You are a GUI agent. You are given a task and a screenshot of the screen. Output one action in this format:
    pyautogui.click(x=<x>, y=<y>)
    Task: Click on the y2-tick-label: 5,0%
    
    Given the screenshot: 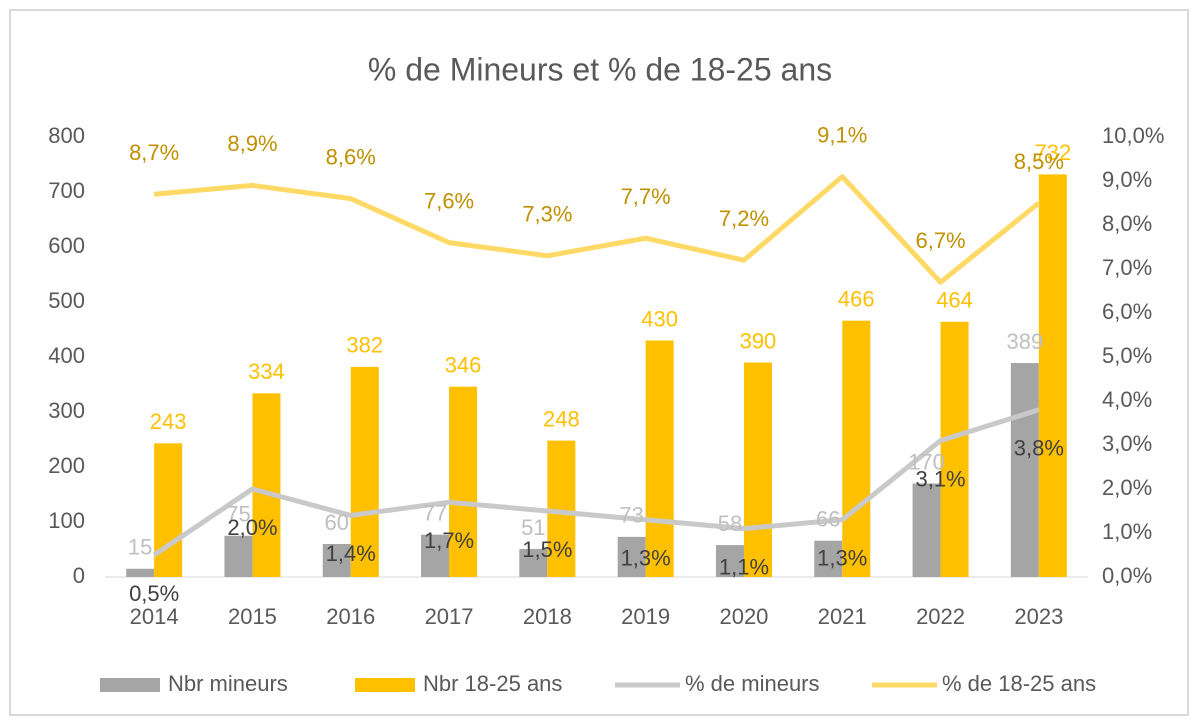 What is the action you would take?
    pyautogui.click(x=1127, y=355)
    